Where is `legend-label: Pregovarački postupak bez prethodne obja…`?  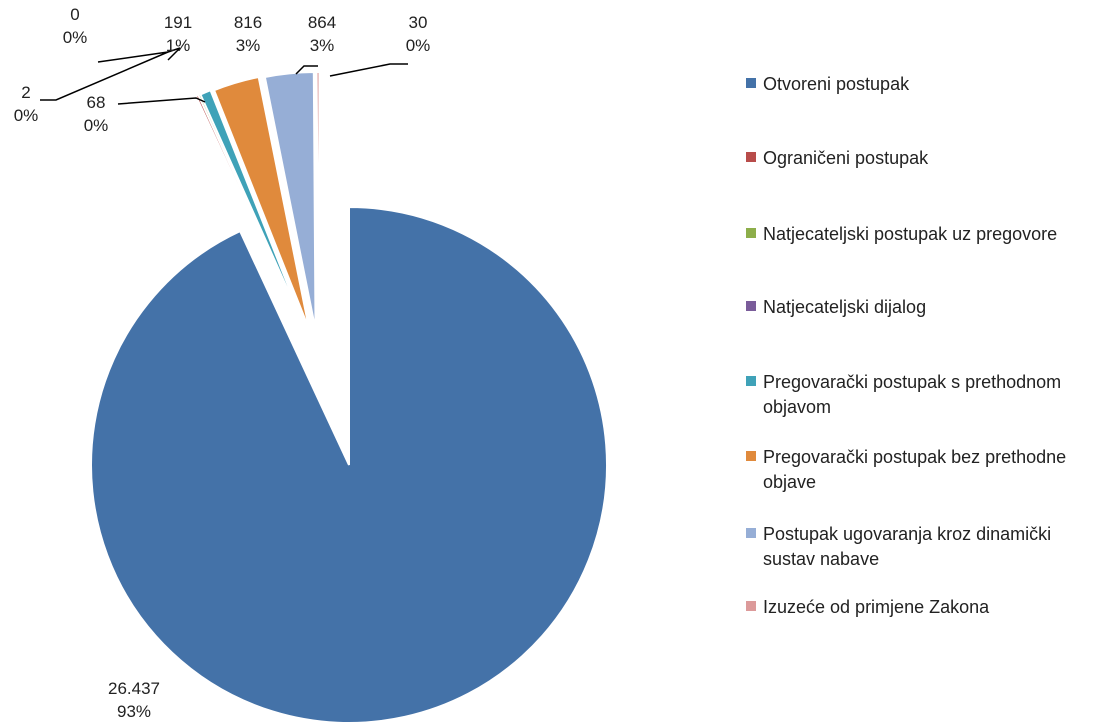 legend-label: Pregovarački postupak bez prethodne obja… is located at coordinates (915, 469).